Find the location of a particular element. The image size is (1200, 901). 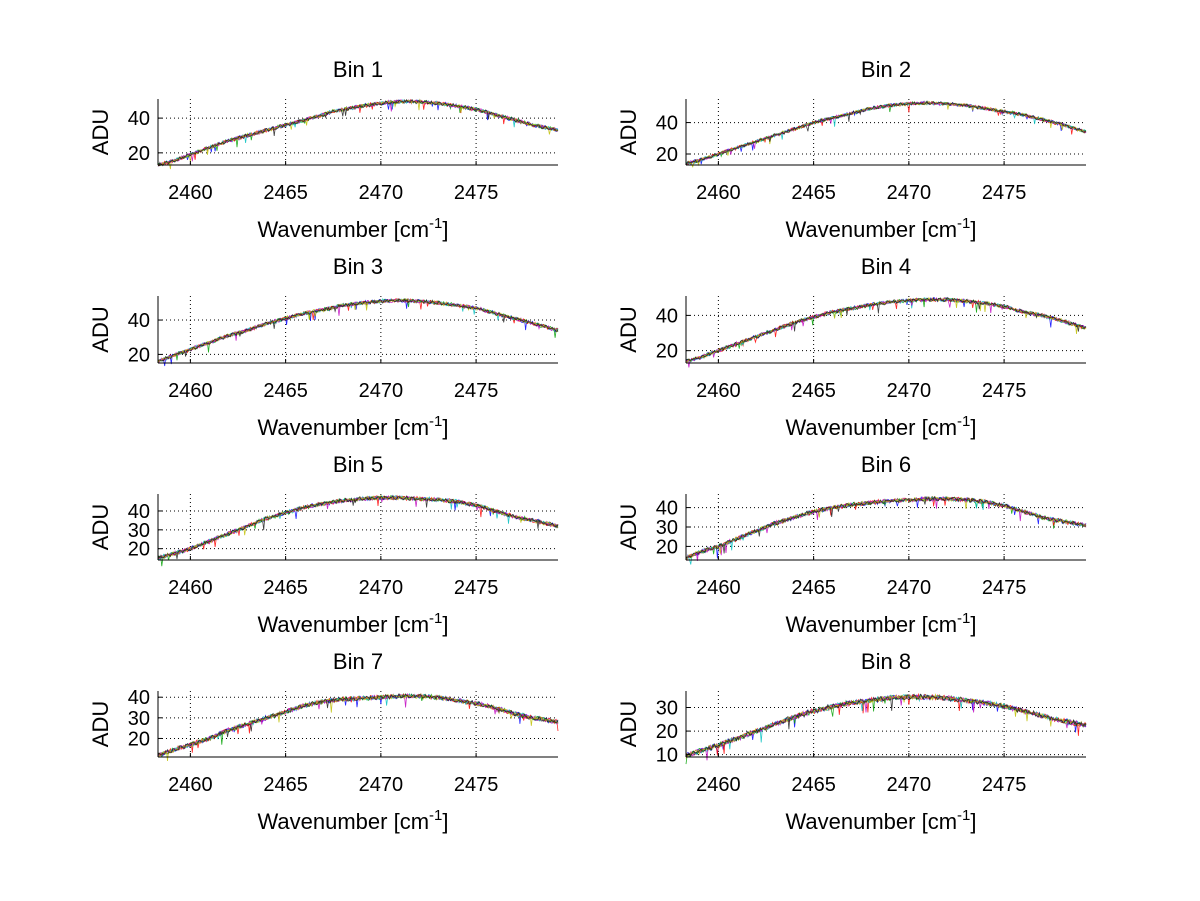

subplot-title: Bin 4 is located at coordinates (886, 266).